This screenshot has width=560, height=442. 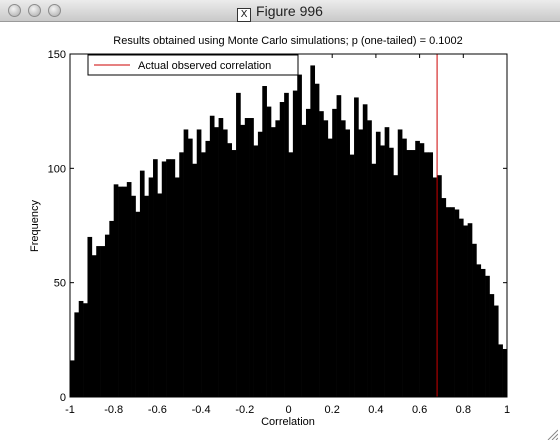 What do you see at coordinates (57, 55) in the screenshot?
I see `y-tick-label: 150` at bounding box center [57, 55].